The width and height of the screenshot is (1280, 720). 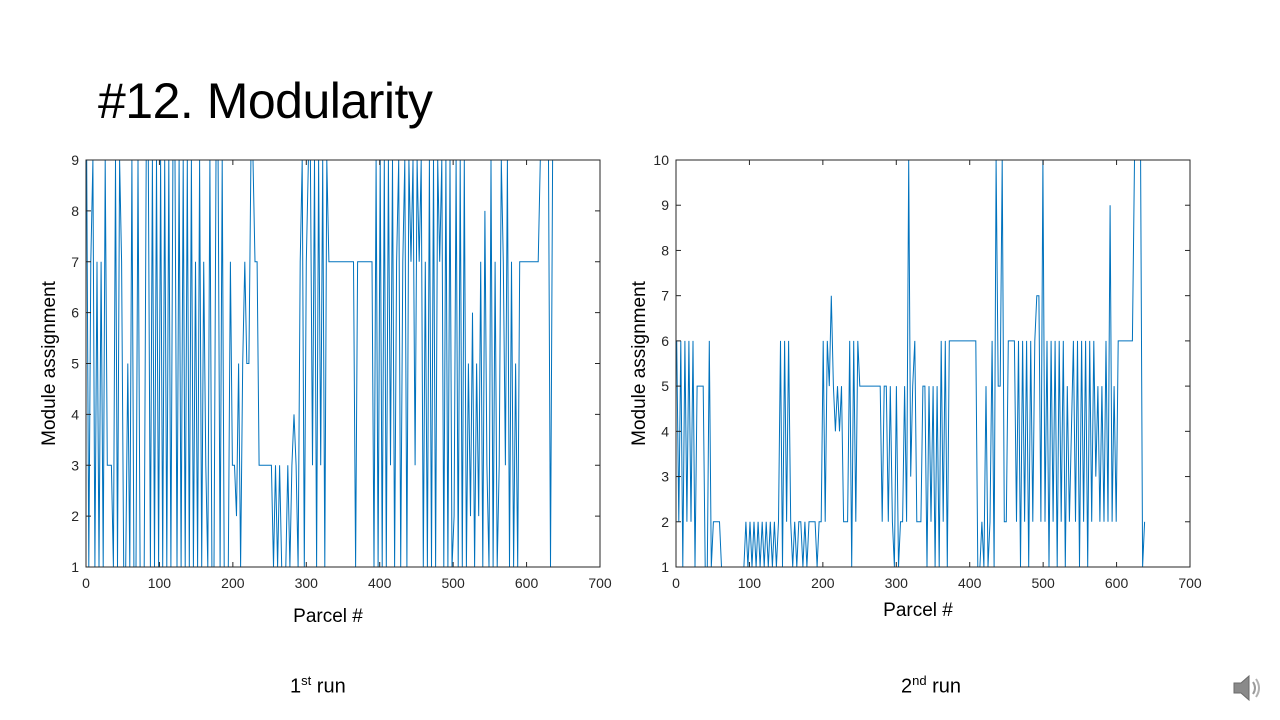 What do you see at coordinates (328, 686) in the screenshot?
I see `caption-run-1-rest: run` at bounding box center [328, 686].